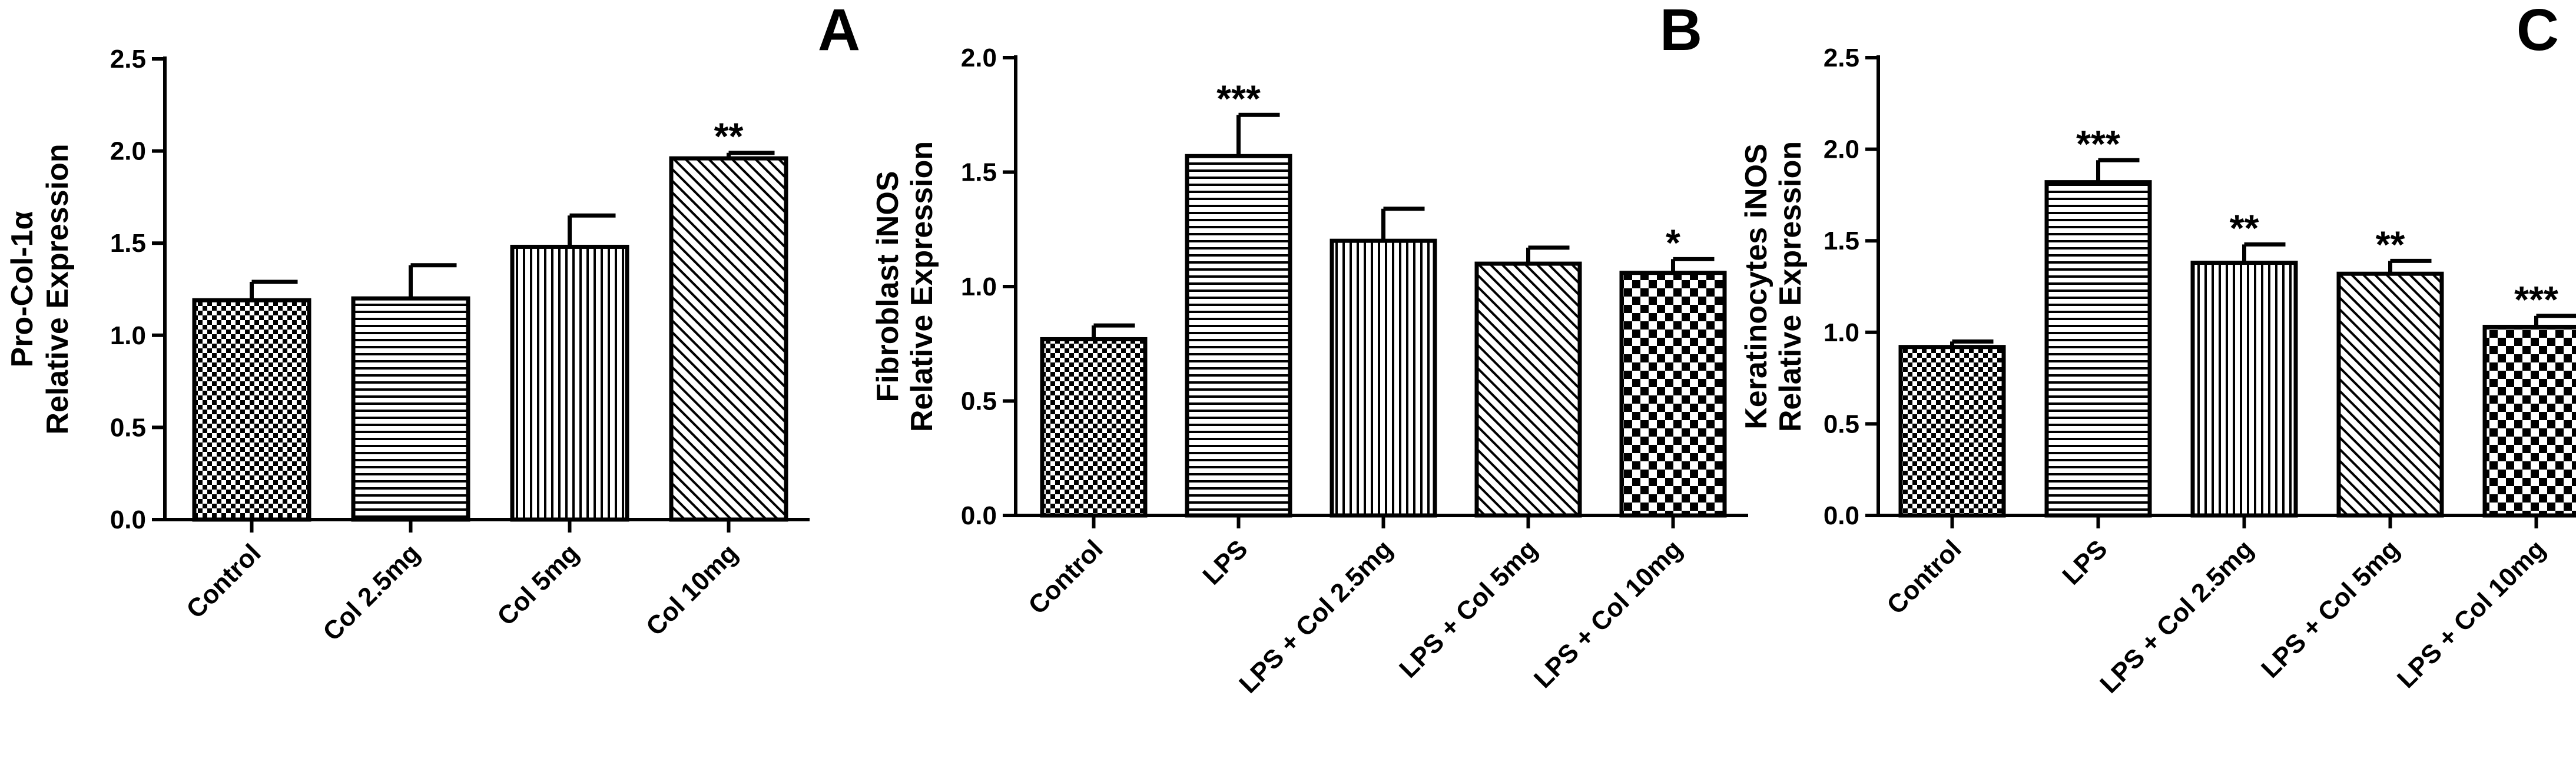 This screenshot has height=762, width=2576. Describe the element at coordinates (371, 592) in the screenshot. I see `panel-a-category-label: Col 2.5mg` at that location.